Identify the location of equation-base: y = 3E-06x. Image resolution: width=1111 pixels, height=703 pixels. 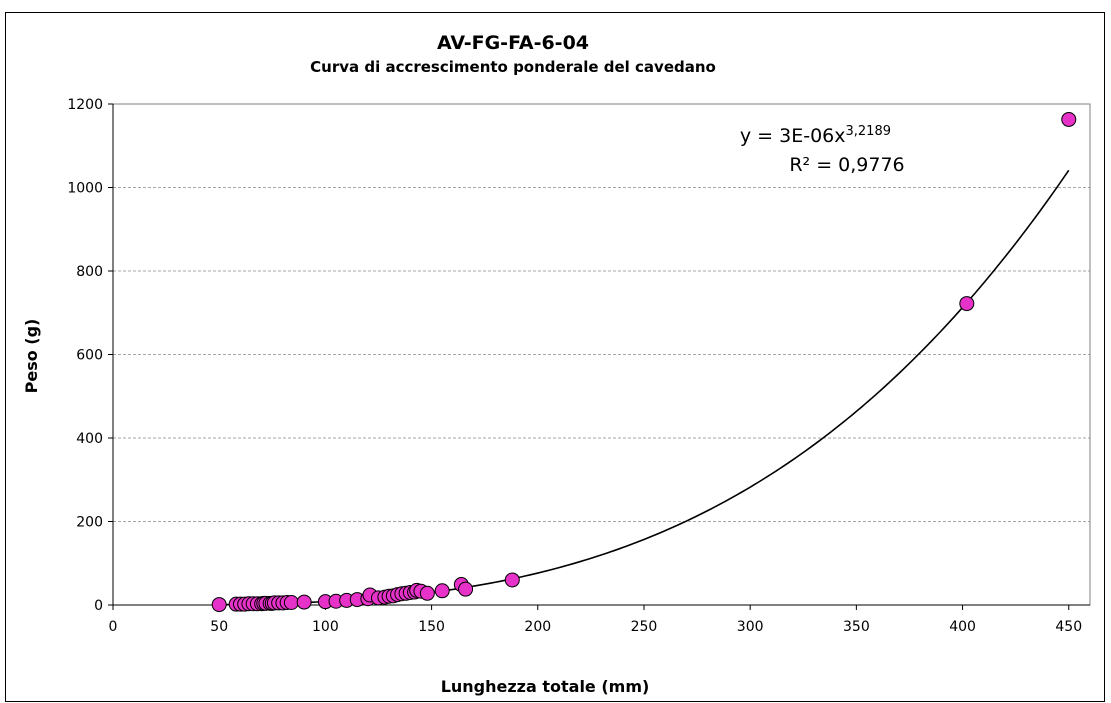
(793, 136).